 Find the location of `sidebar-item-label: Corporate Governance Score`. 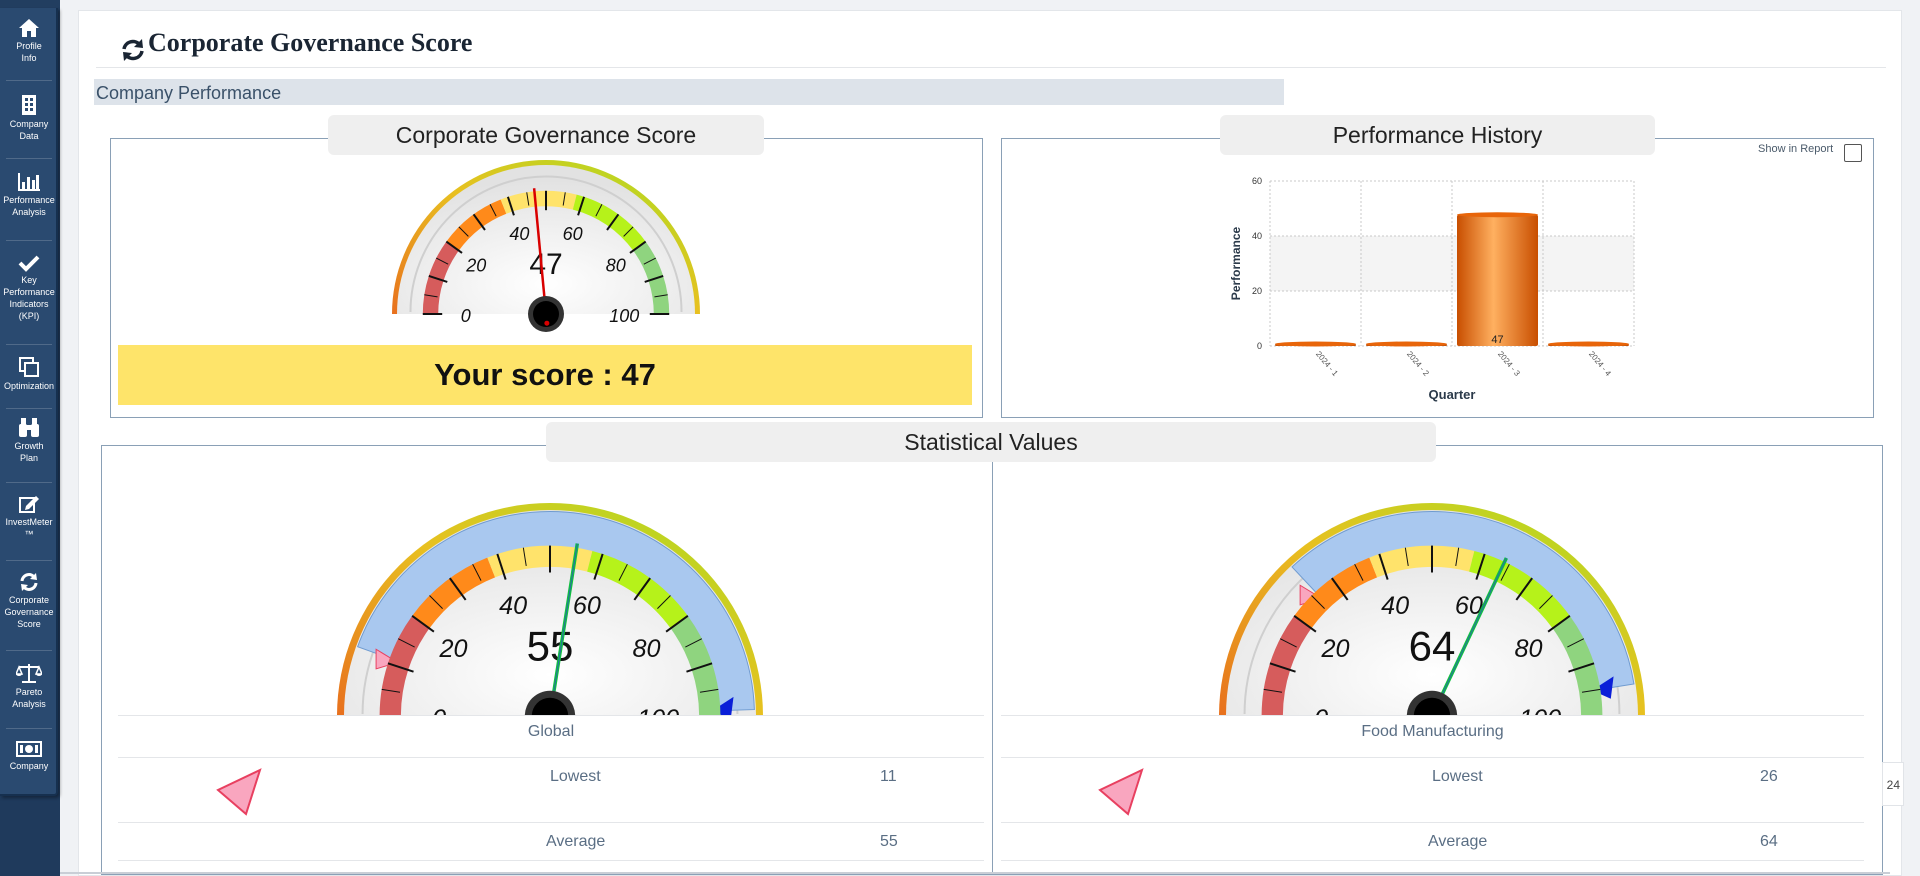

sidebar-item-label: Corporate Governance Score is located at coordinates (29, 612).